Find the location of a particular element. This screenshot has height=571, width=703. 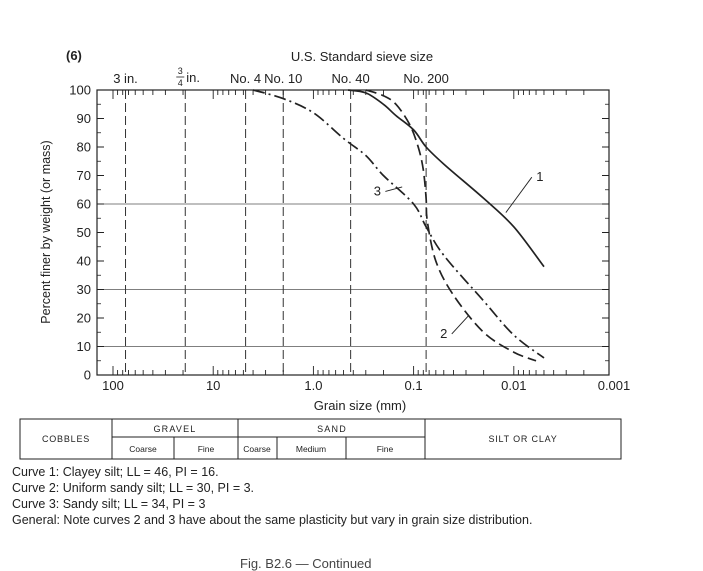

sieve-label: No. 200 is located at coordinates (426, 78).